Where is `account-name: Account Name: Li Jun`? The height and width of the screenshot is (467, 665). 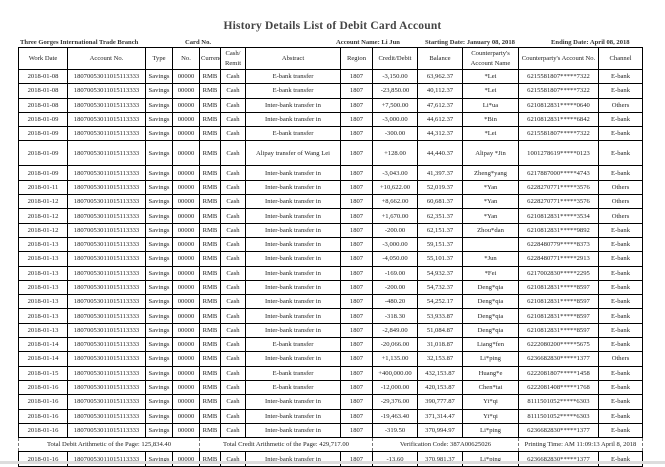 account-name: Account Name: Li Jun is located at coordinates (368, 42).